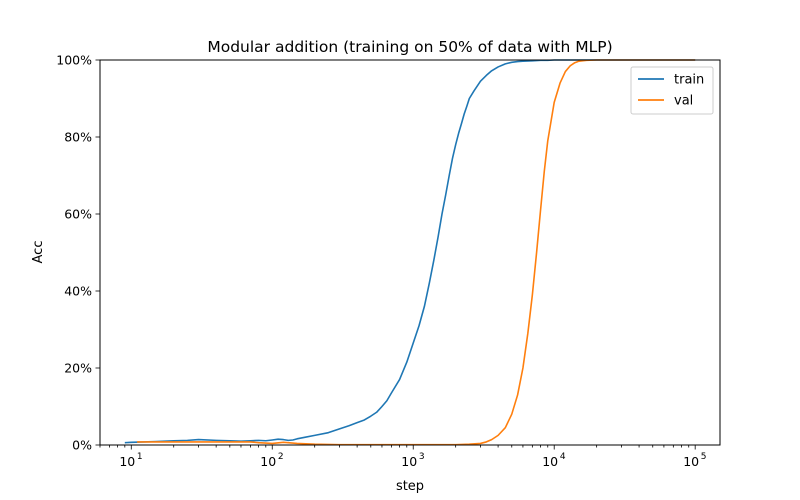 Image resolution: width=800 pixels, height=500 pixels. I want to click on y-tick-label: 60%, so click(78, 214).